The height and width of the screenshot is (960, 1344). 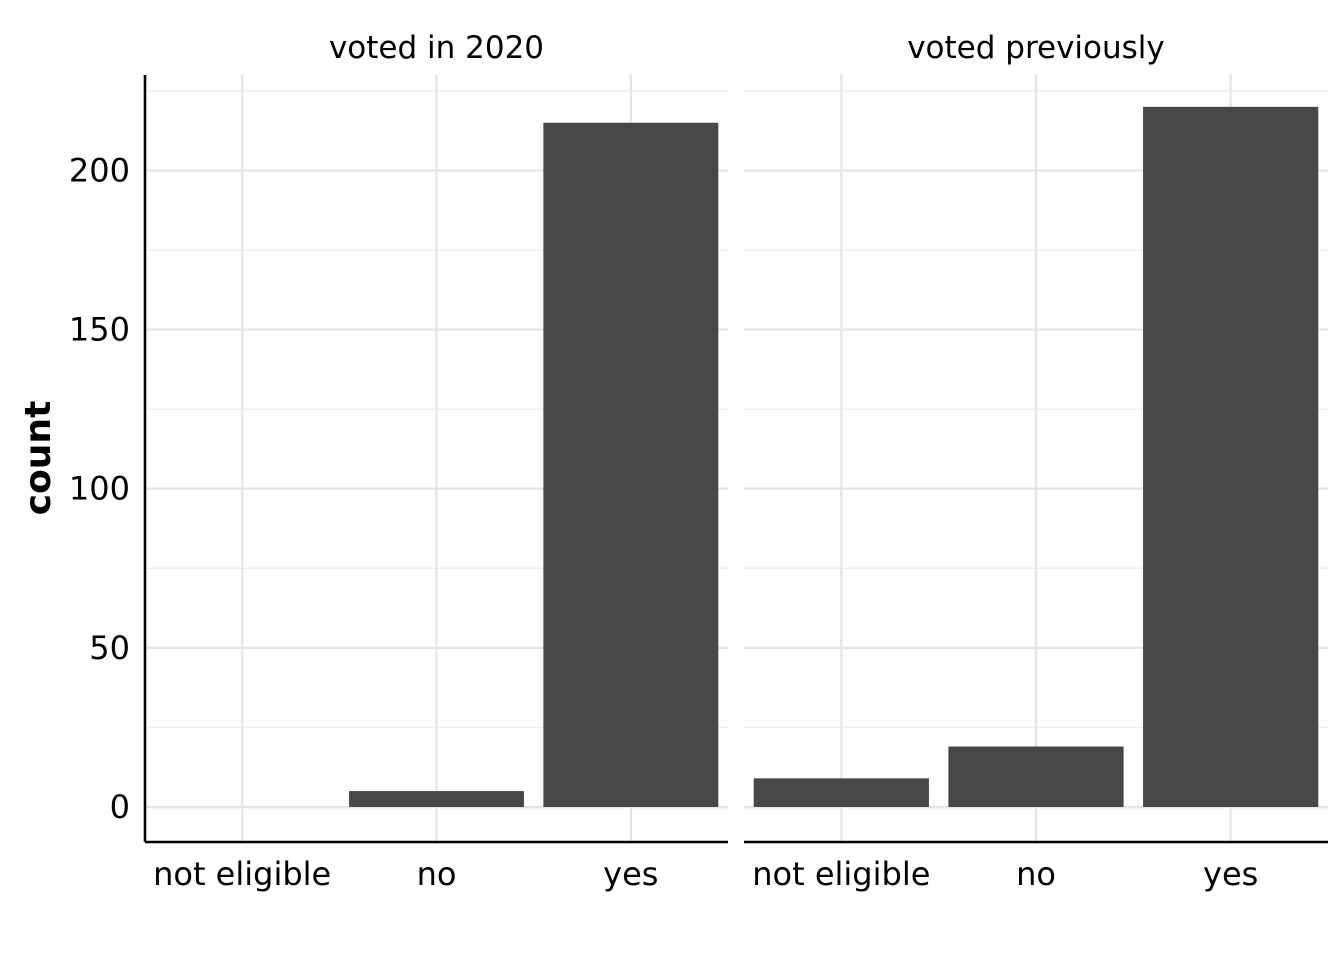 I want to click on y-tick-label: 50, so click(x=109, y=648).